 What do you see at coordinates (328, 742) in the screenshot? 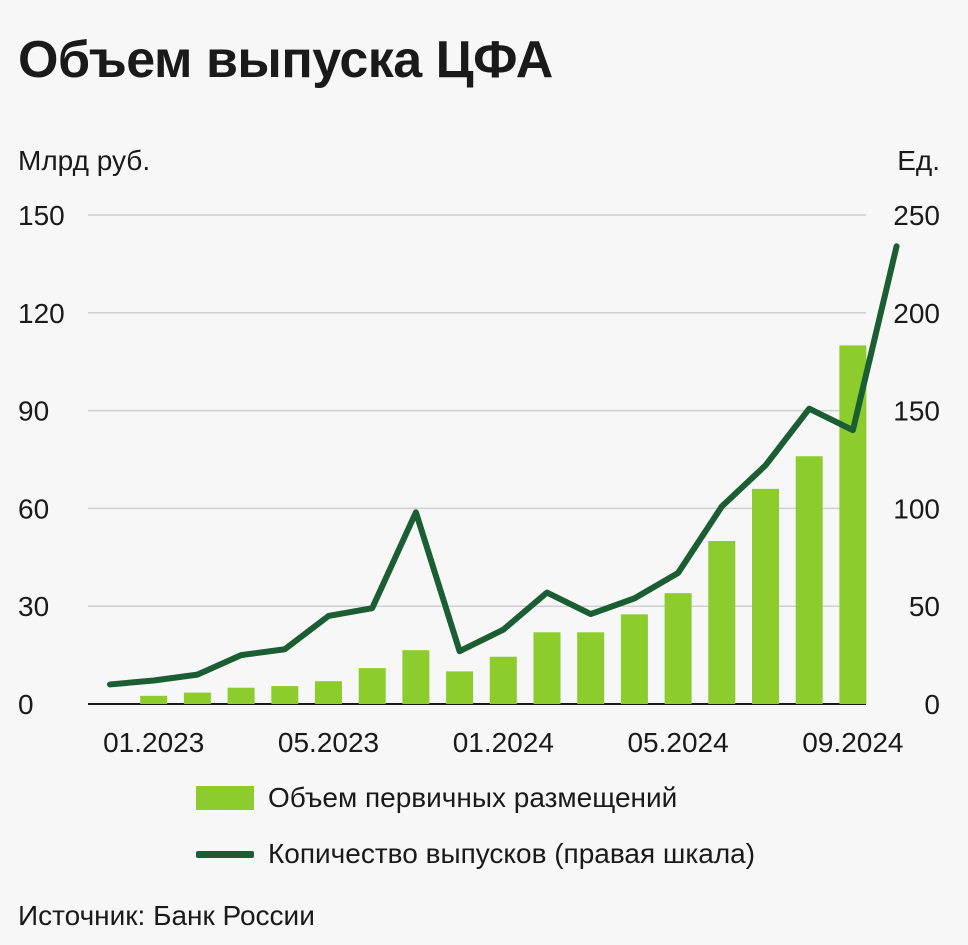
I see `x-axis-tick-label: 05.2023` at bounding box center [328, 742].